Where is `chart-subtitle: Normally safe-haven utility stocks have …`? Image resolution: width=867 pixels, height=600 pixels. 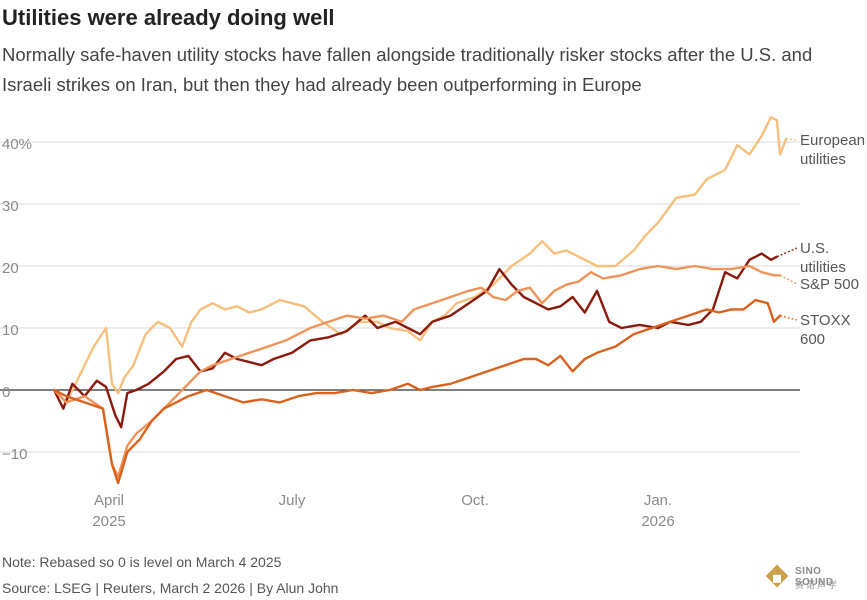
chart-subtitle: Normally safe-haven utility stocks have … is located at coordinates (407, 69).